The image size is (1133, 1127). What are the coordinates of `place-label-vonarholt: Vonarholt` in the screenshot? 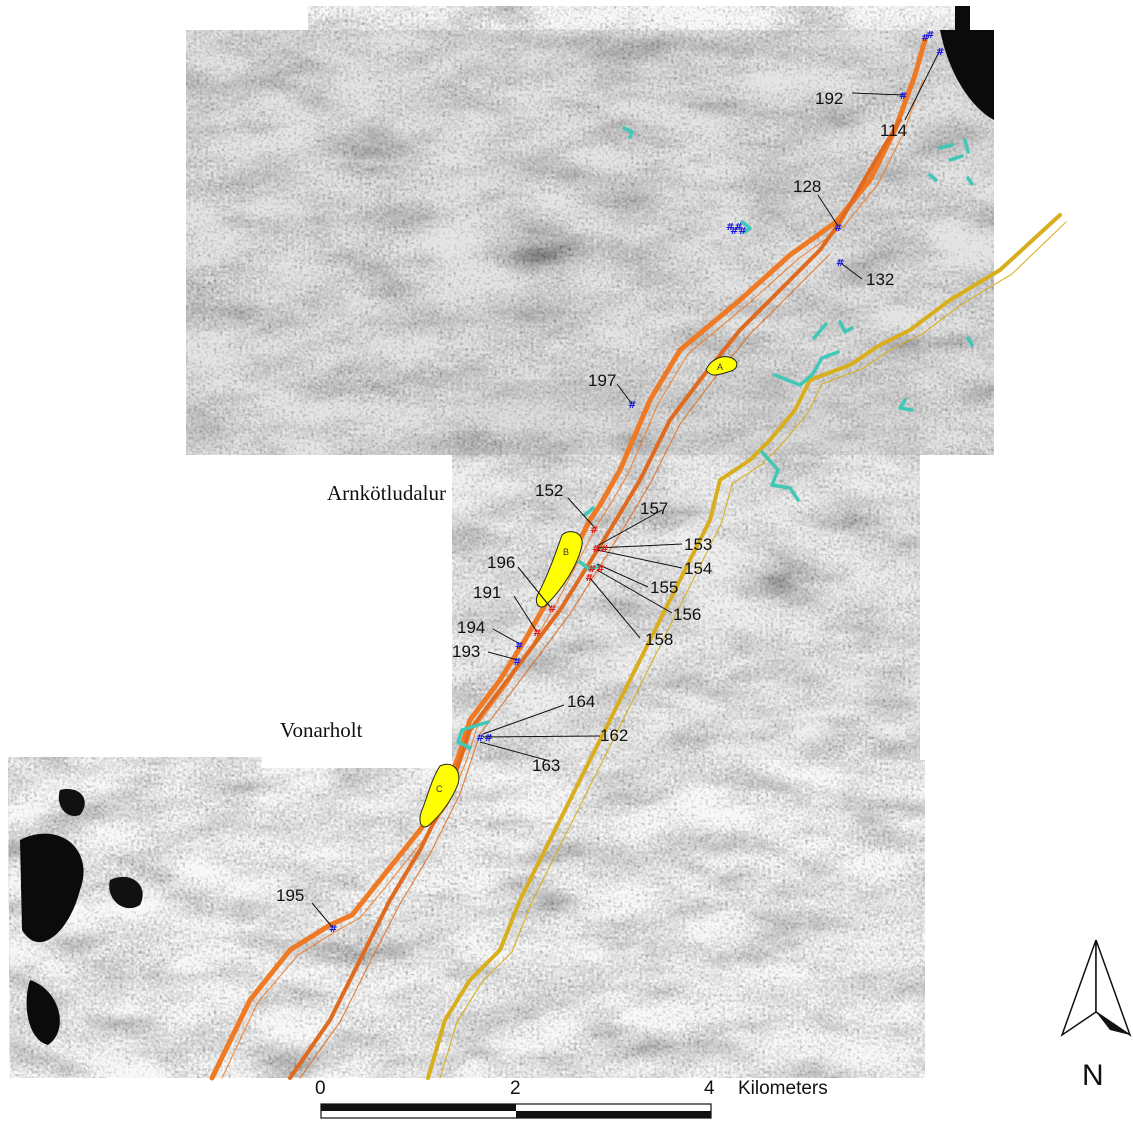 It's located at (321, 730).